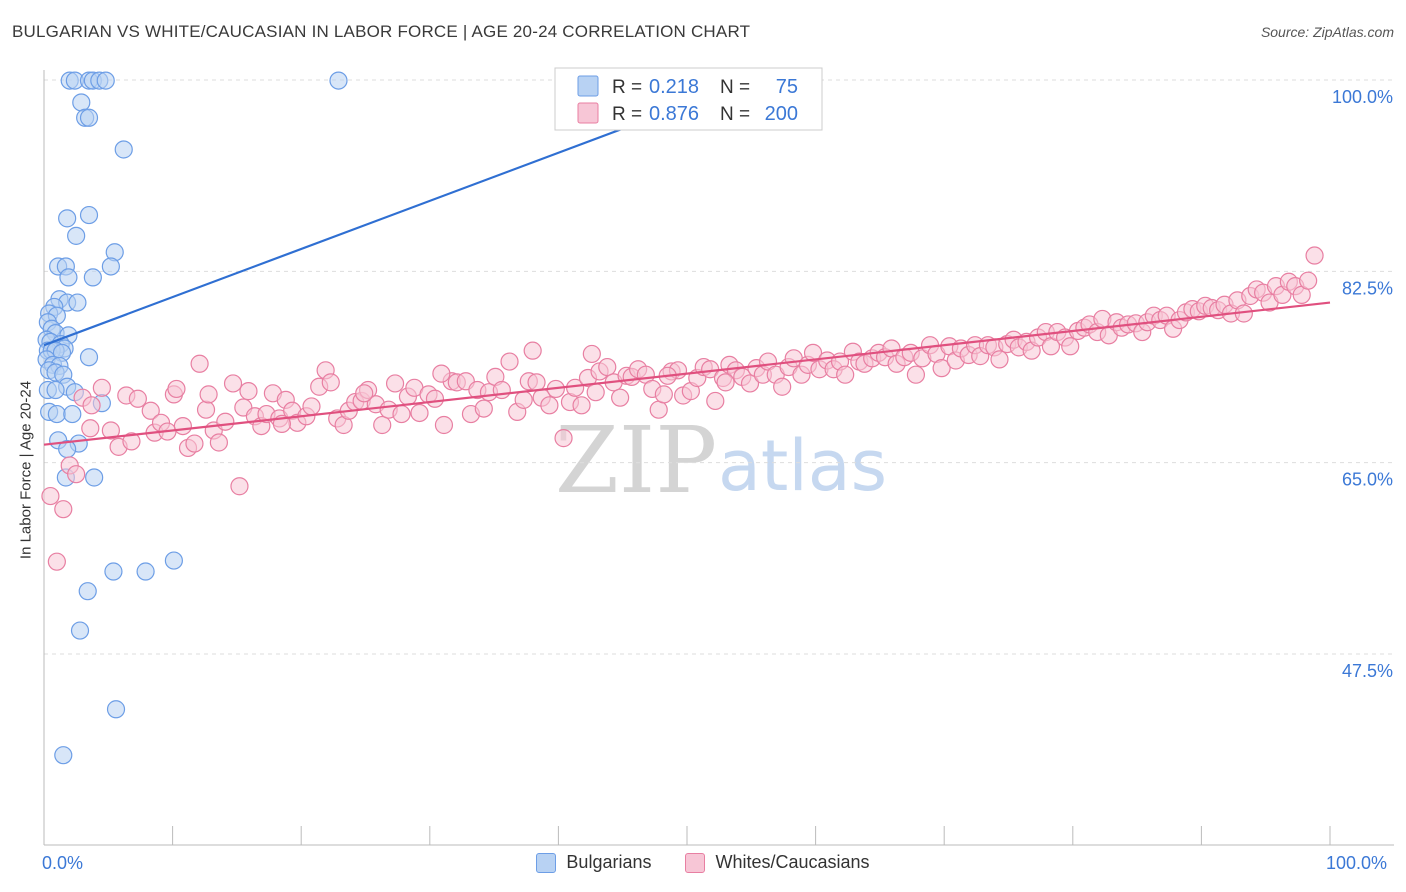 Image resolution: width=1406 pixels, height=892 pixels. I want to click on x-tick-label-min: 0.0%, so click(63, 863).